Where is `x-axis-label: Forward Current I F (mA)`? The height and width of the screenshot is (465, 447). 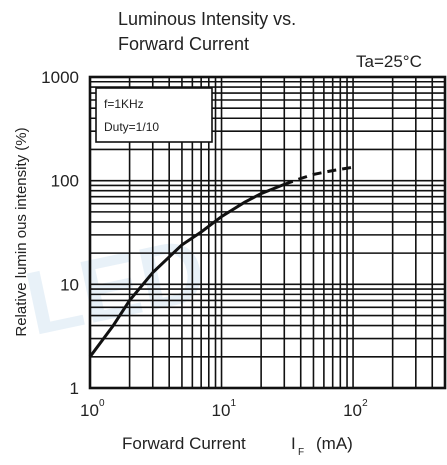 x-axis-label: Forward Current I F (mA) is located at coordinates (237, 446).